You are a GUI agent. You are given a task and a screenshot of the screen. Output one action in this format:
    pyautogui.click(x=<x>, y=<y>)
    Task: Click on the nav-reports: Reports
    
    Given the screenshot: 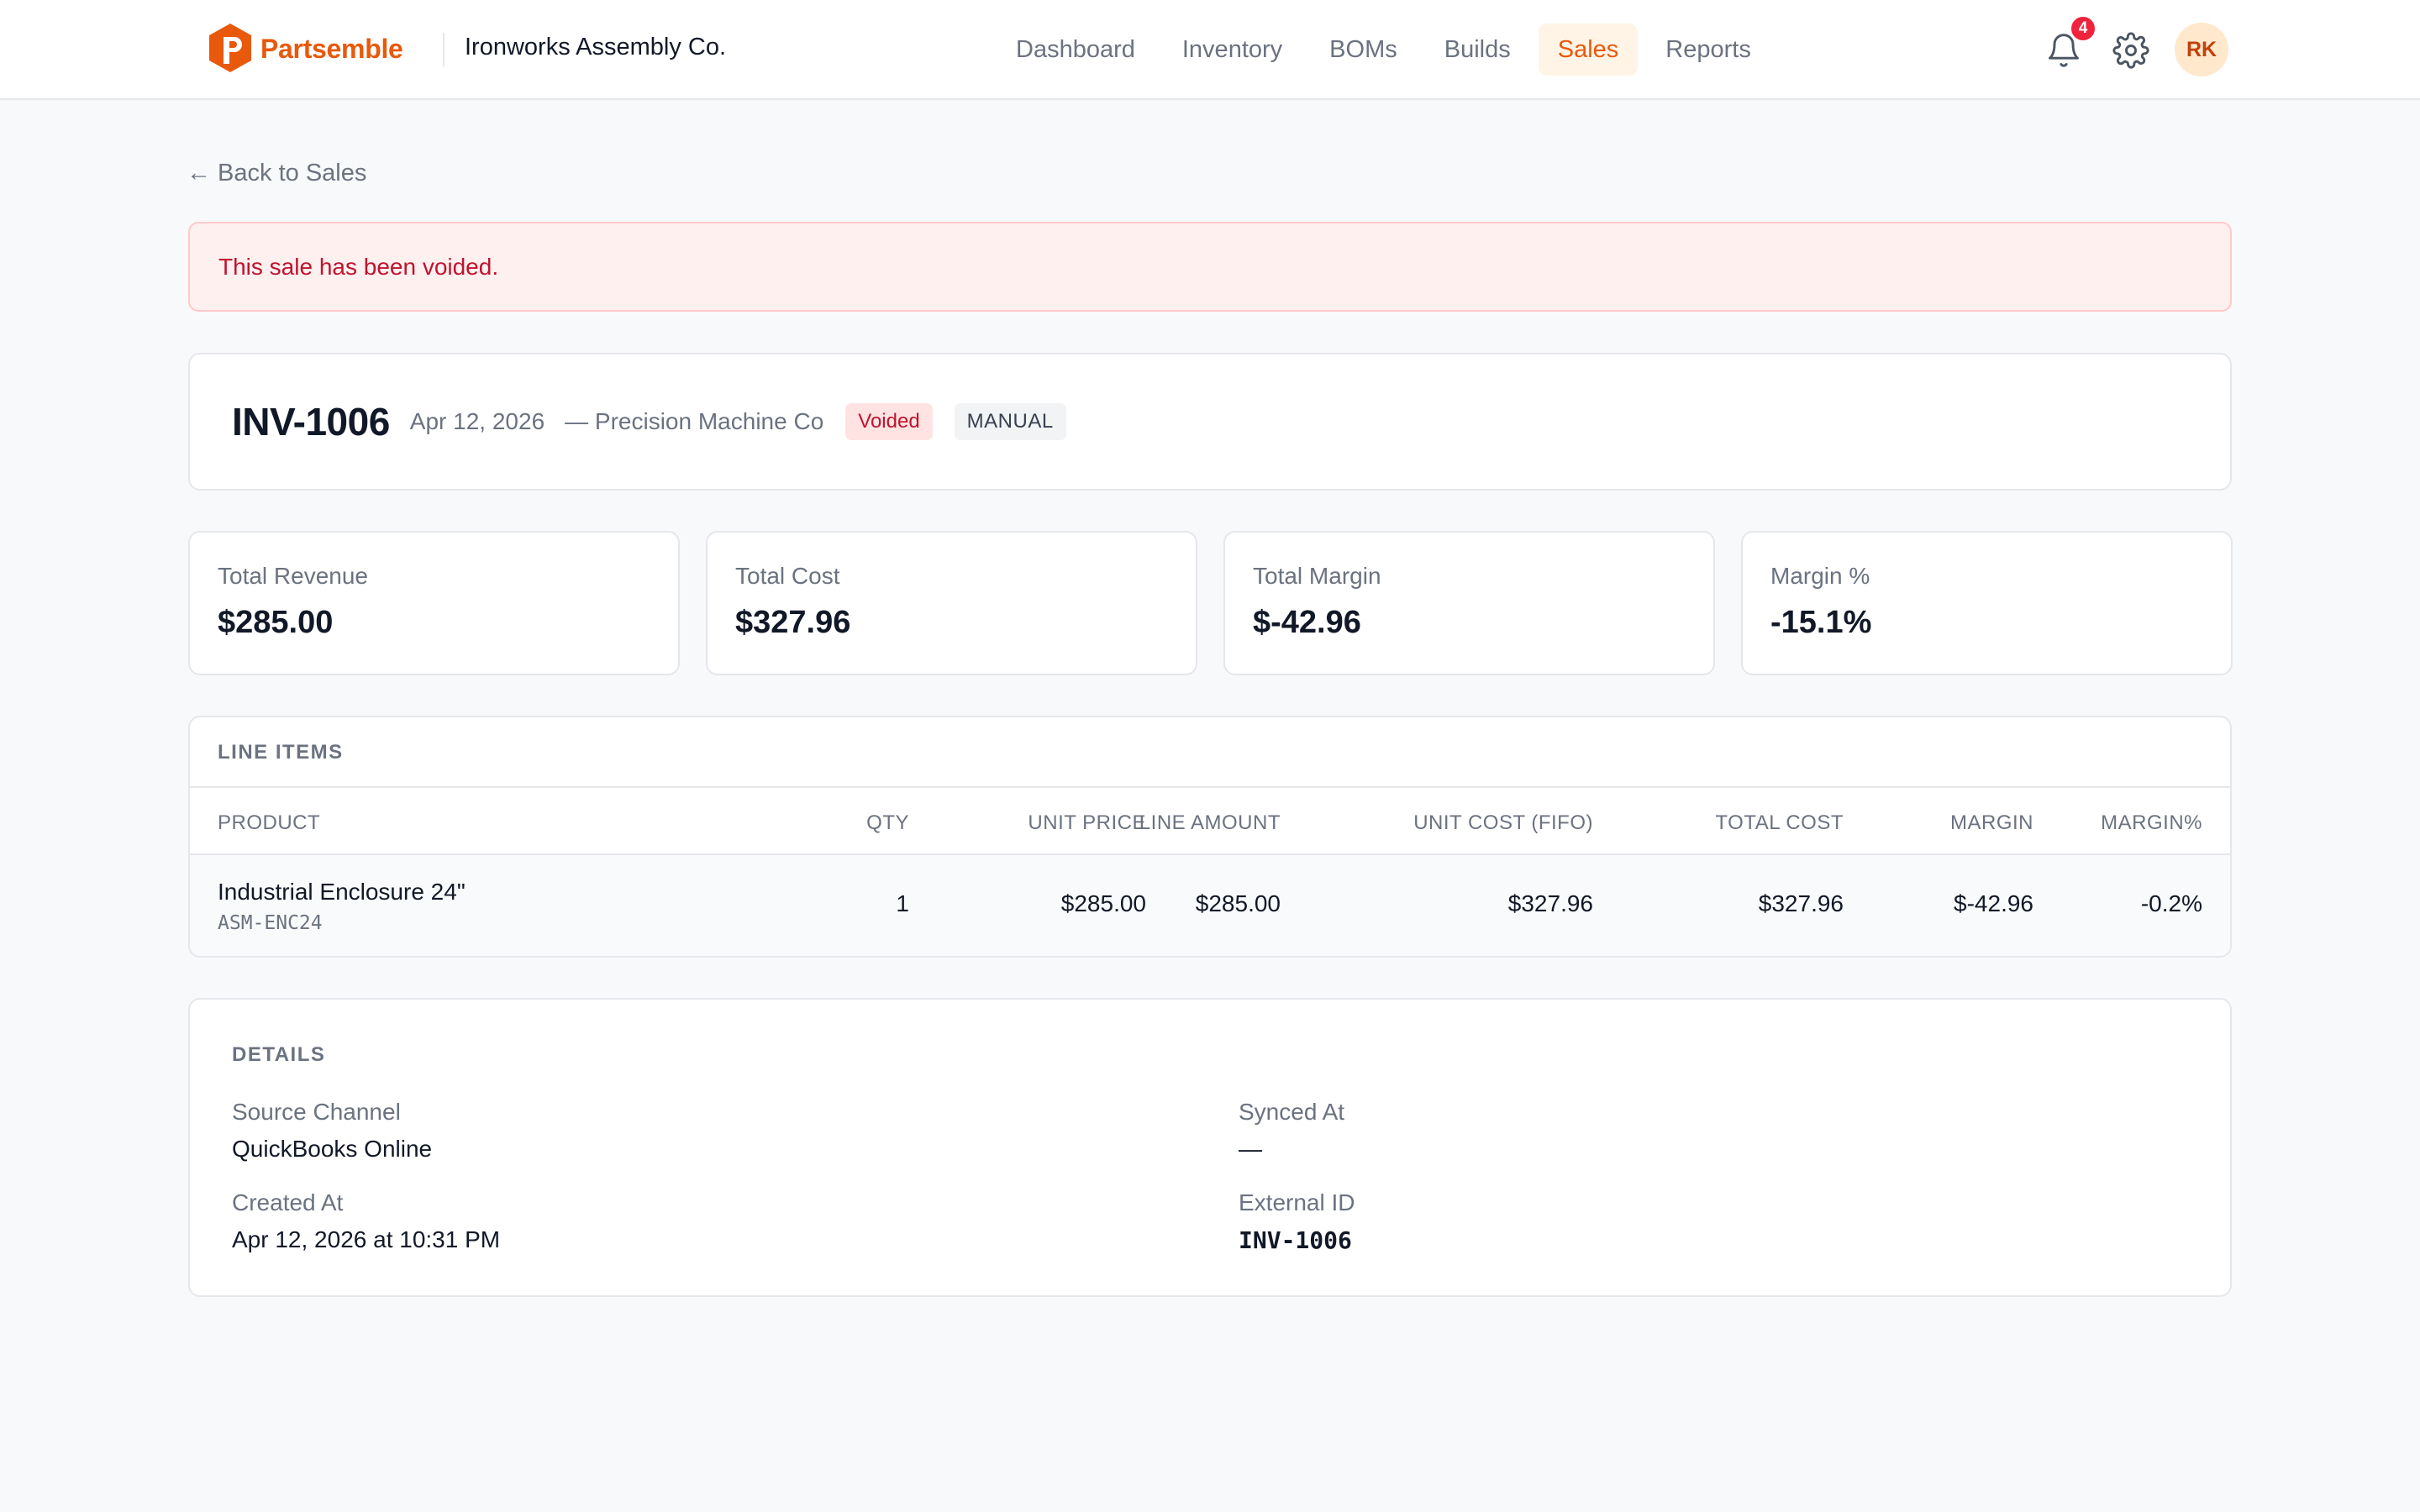 What is the action you would take?
    pyautogui.click(x=1708, y=49)
    